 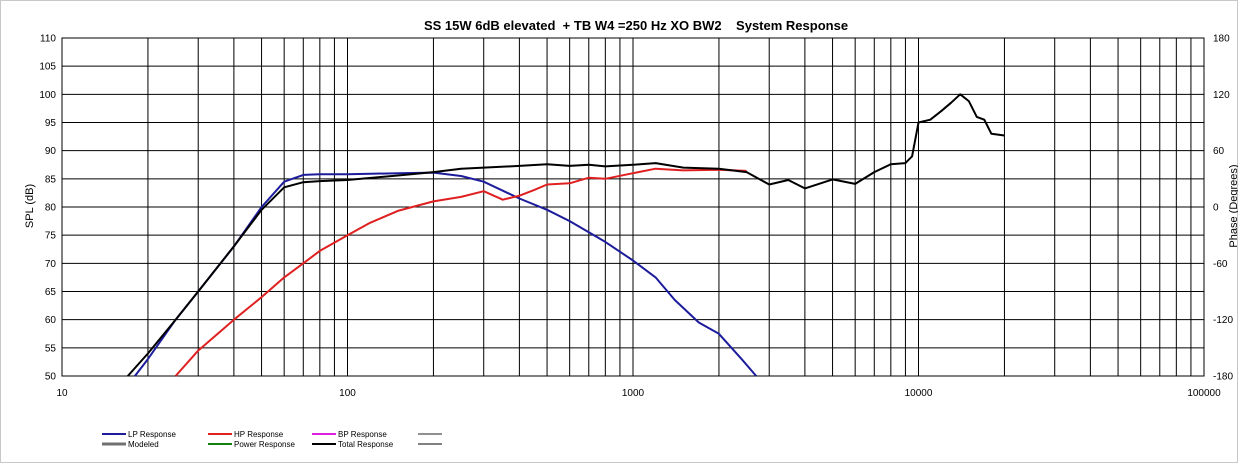 I want to click on y-tick-label: 100, so click(x=47, y=95).